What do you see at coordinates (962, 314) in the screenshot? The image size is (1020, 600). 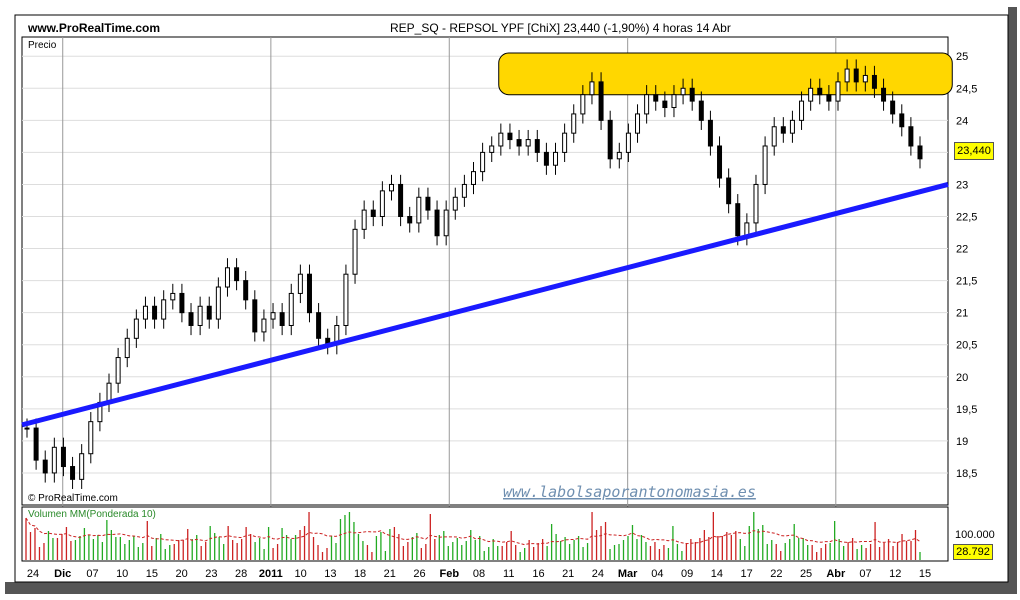 I see `price-tick-label: 21` at bounding box center [962, 314].